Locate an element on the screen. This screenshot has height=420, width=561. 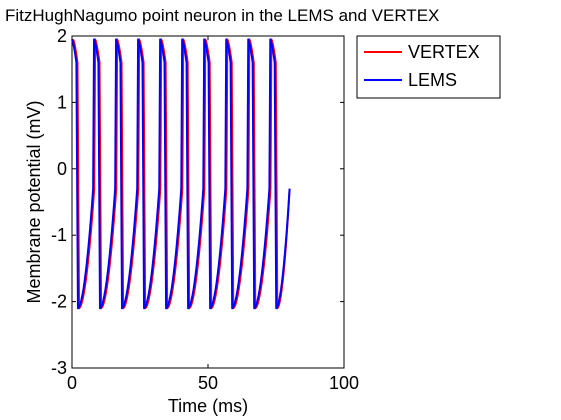
y-tick-label: -1 is located at coordinates (59, 235).